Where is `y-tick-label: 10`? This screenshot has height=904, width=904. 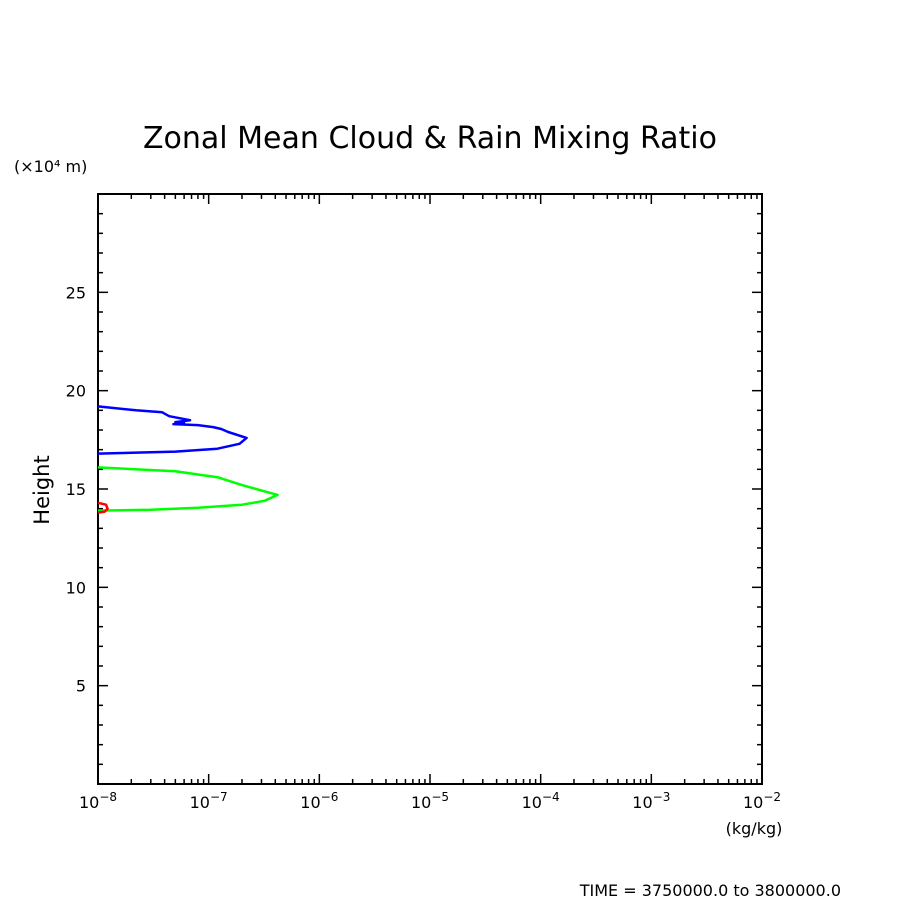 y-tick-label: 10 is located at coordinates (76, 587).